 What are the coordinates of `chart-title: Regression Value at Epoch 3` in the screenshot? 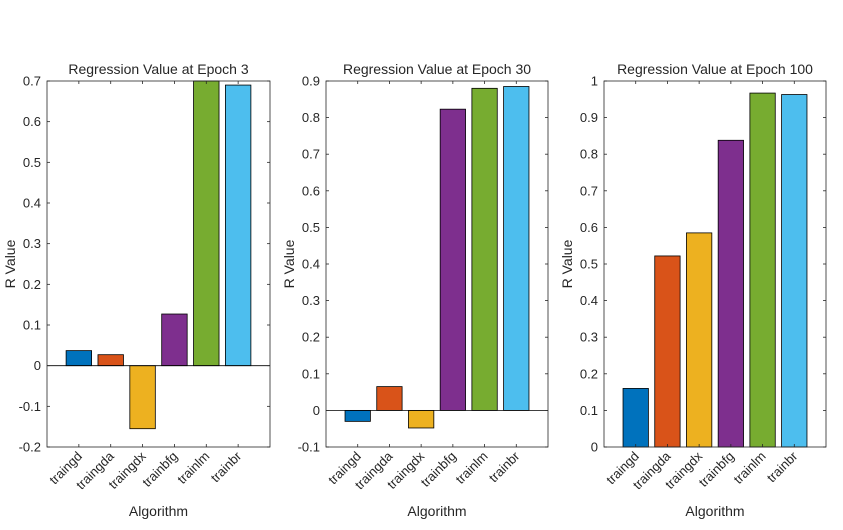 It's located at (158, 69).